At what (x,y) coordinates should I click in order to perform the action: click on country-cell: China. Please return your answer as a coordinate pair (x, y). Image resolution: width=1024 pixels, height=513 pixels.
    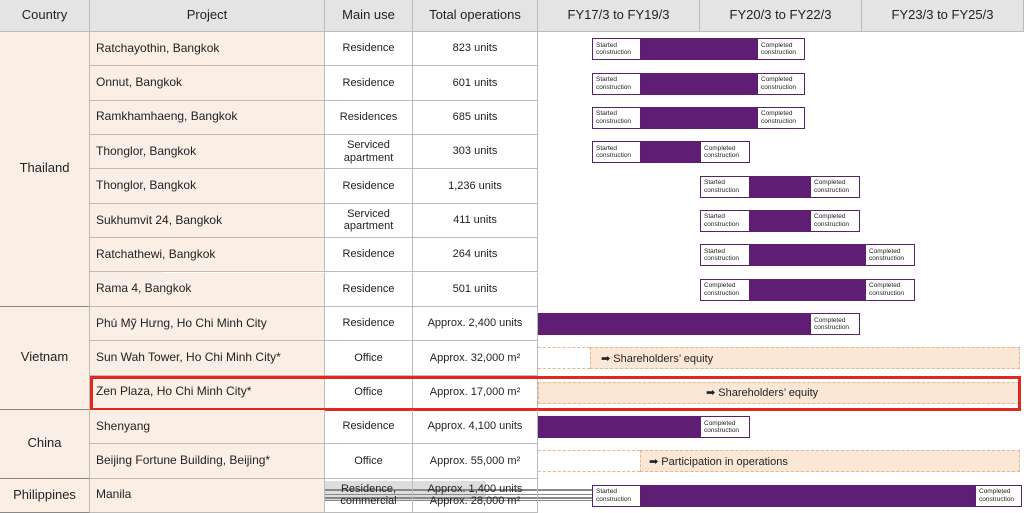
    Looking at the image, I should click on (45, 444).